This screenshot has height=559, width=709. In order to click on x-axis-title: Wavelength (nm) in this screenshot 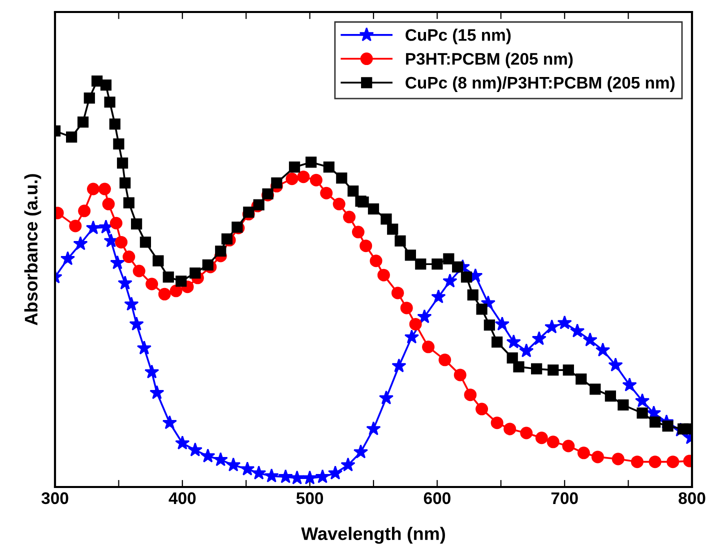, I will do `click(373, 535)`.